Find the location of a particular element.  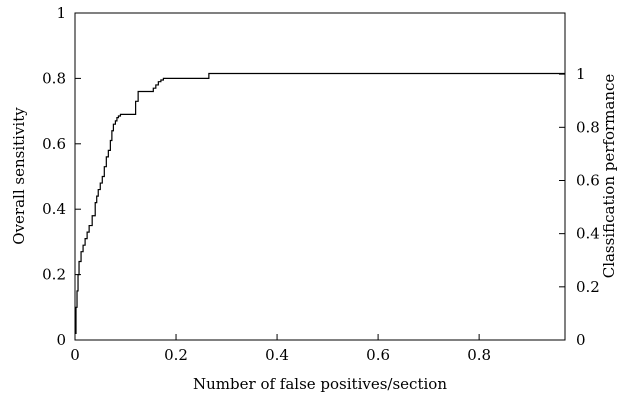

right-y-tick-label-4: 0.8 is located at coordinates (588, 127).